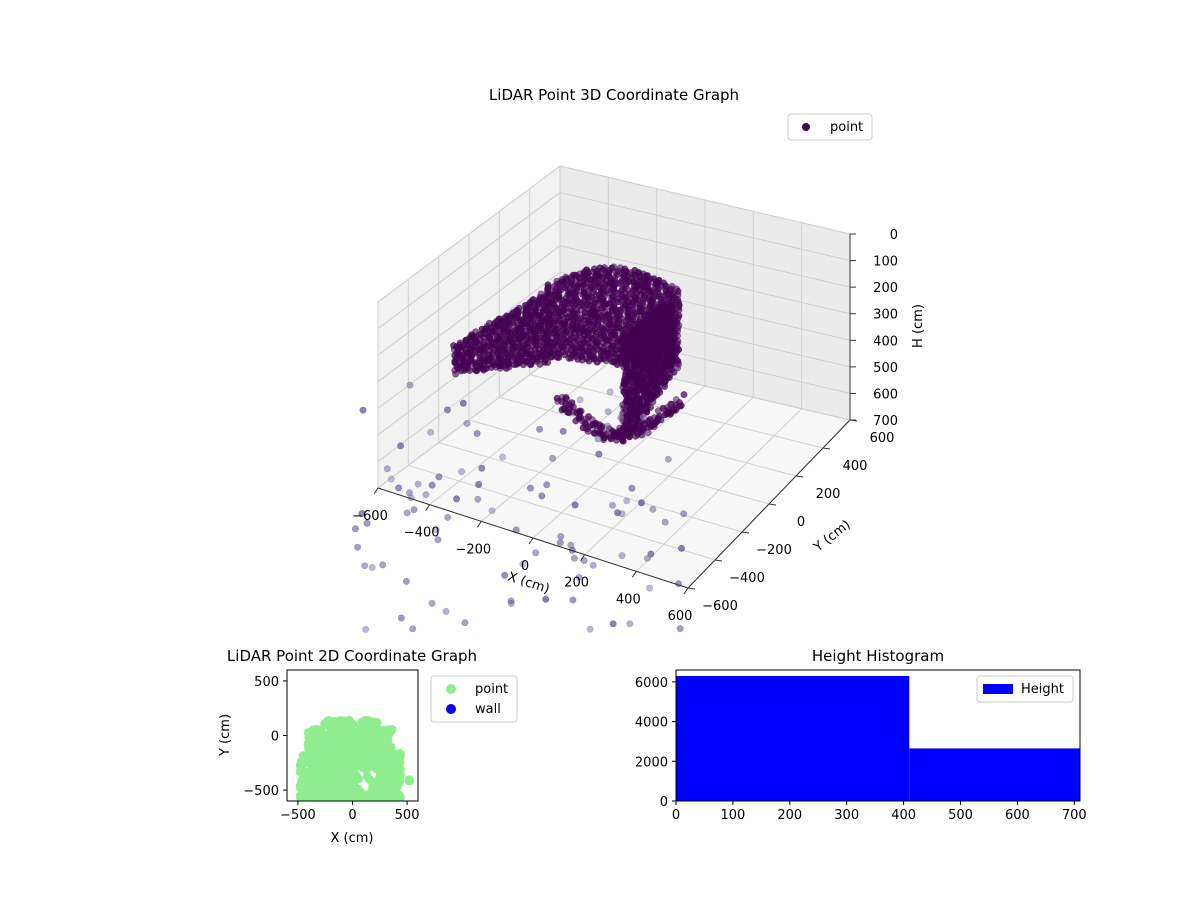 This screenshot has width=1200, height=900. I want to click on y-tick-label: −600, so click(720, 606).